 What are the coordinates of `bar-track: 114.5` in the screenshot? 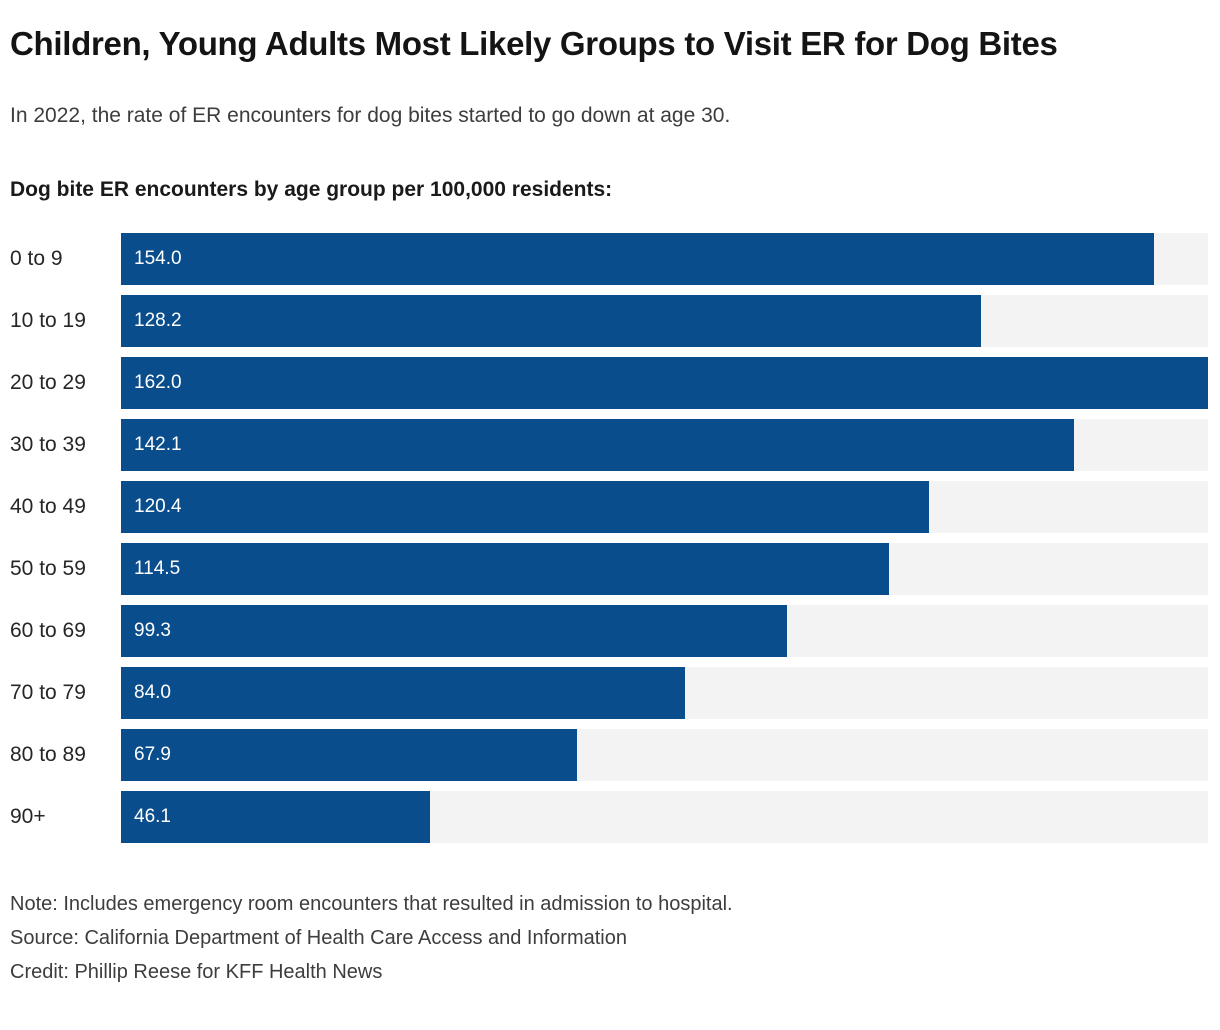 It's located at (664, 568).